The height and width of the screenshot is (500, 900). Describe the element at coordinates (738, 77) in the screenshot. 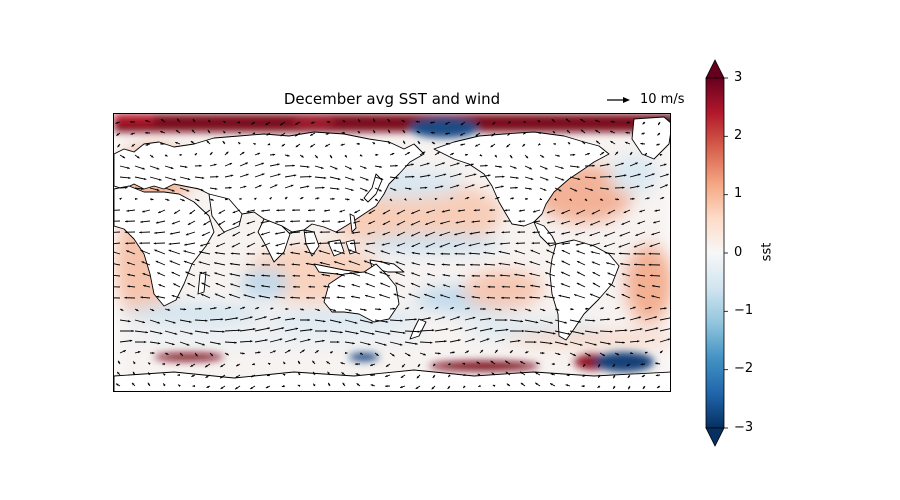

I see `colorbar-tick-label: 3` at that location.